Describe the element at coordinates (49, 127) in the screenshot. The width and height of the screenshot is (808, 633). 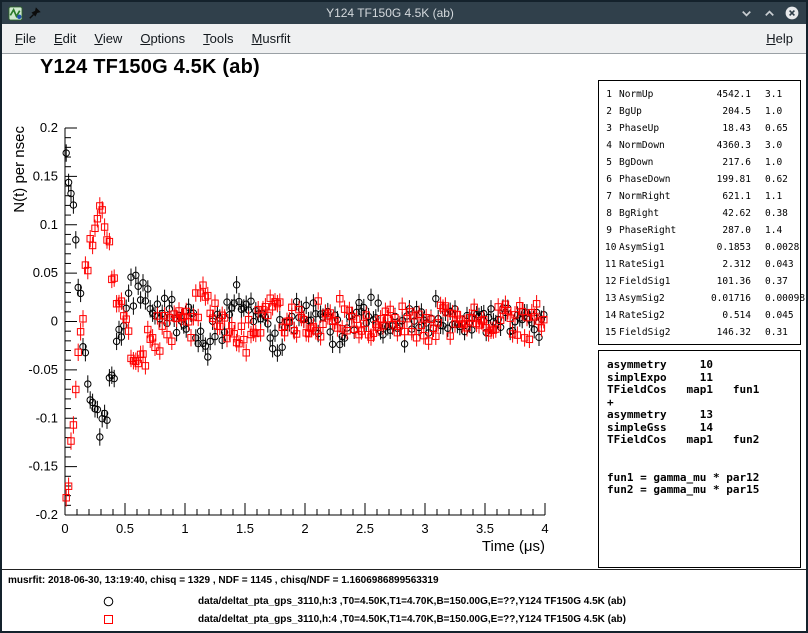
I see `svg-text: 0.2` at that location.